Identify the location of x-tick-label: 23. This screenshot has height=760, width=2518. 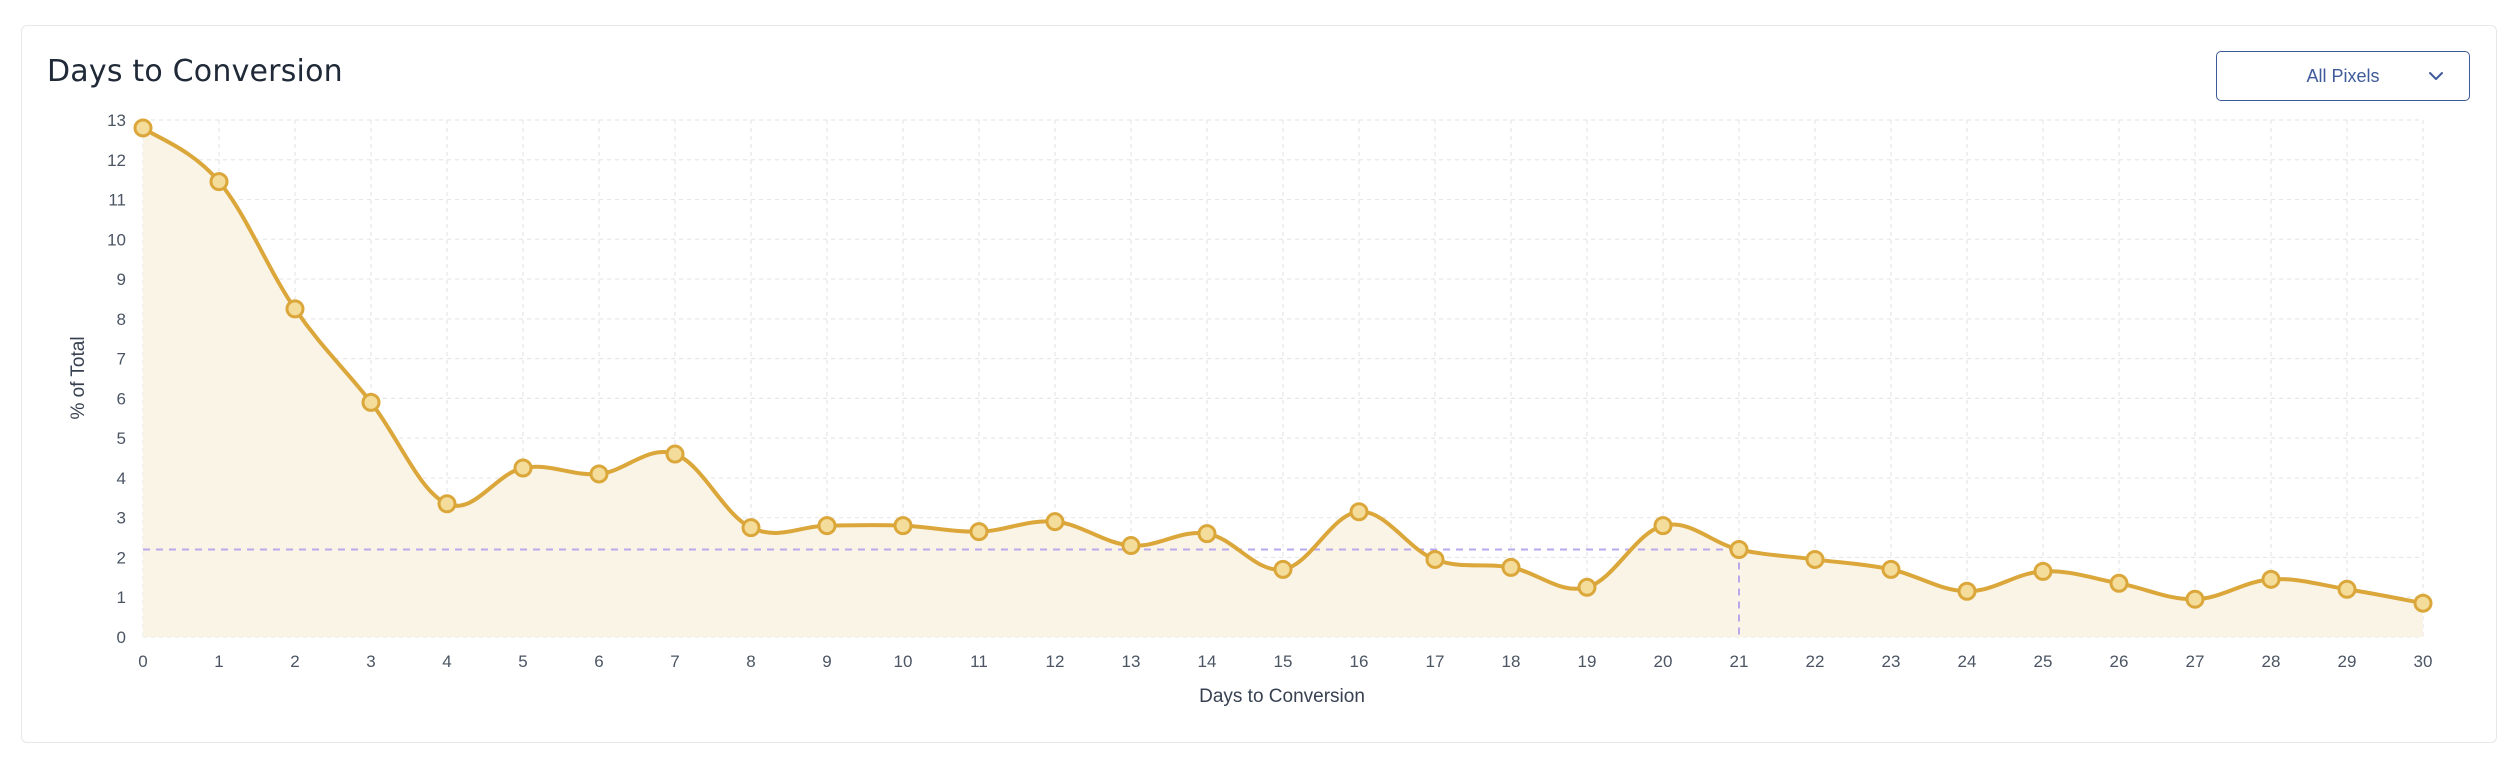
(1891, 661).